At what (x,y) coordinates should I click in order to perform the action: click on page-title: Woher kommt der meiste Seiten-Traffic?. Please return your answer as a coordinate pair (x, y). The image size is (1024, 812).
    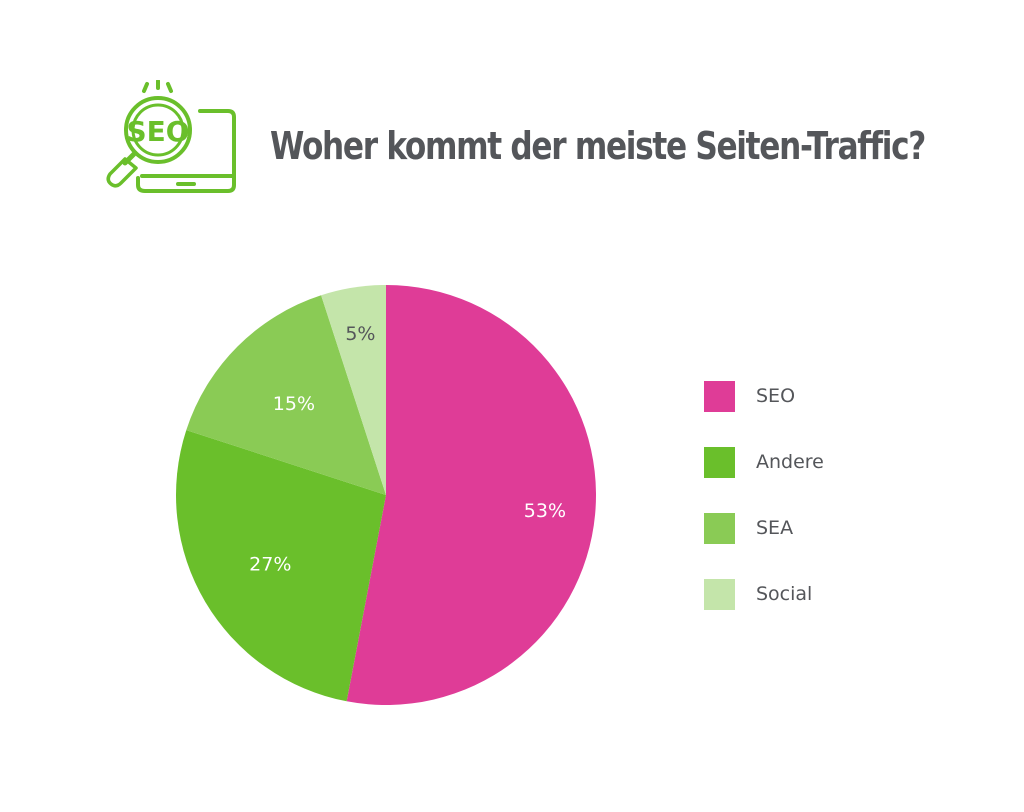
    Looking at the image, I should click on (598, 146).